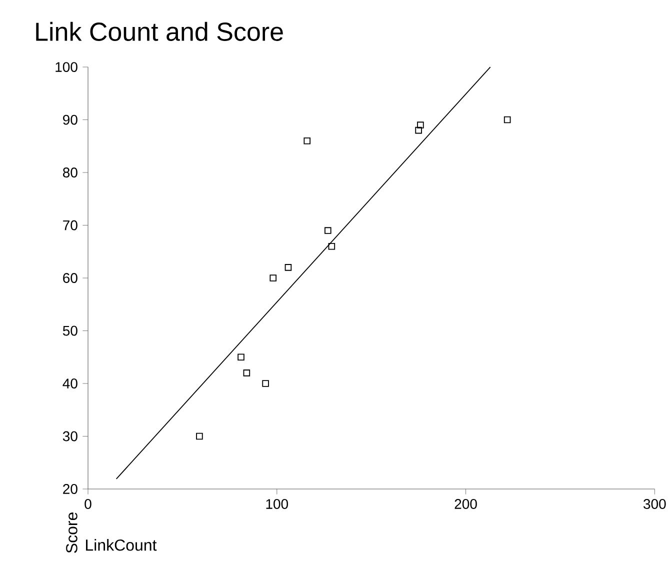 The image size is (670, 569). Describe the element at coordinates (70, 383) in the screenshot. I see `y-tick-label: 40` at that location.